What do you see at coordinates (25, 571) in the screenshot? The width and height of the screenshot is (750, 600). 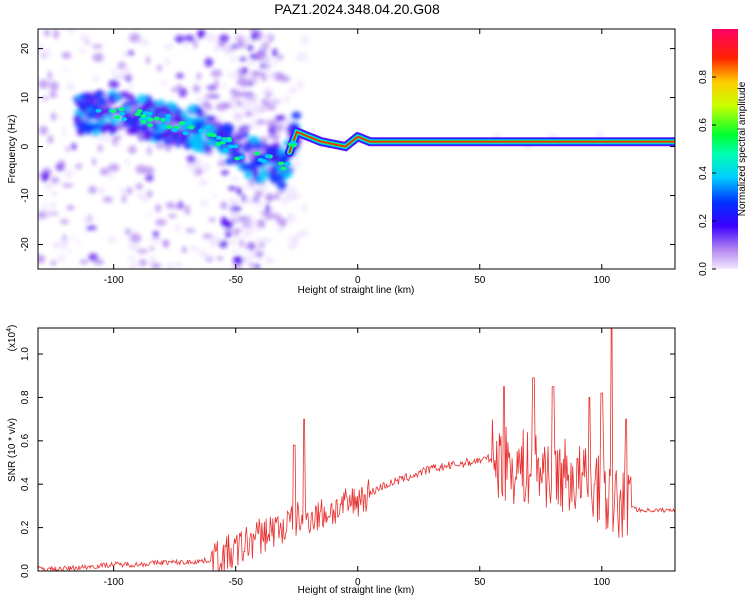 I see `snr-ytick-label: 0.0` at bounding box center [25, 571].